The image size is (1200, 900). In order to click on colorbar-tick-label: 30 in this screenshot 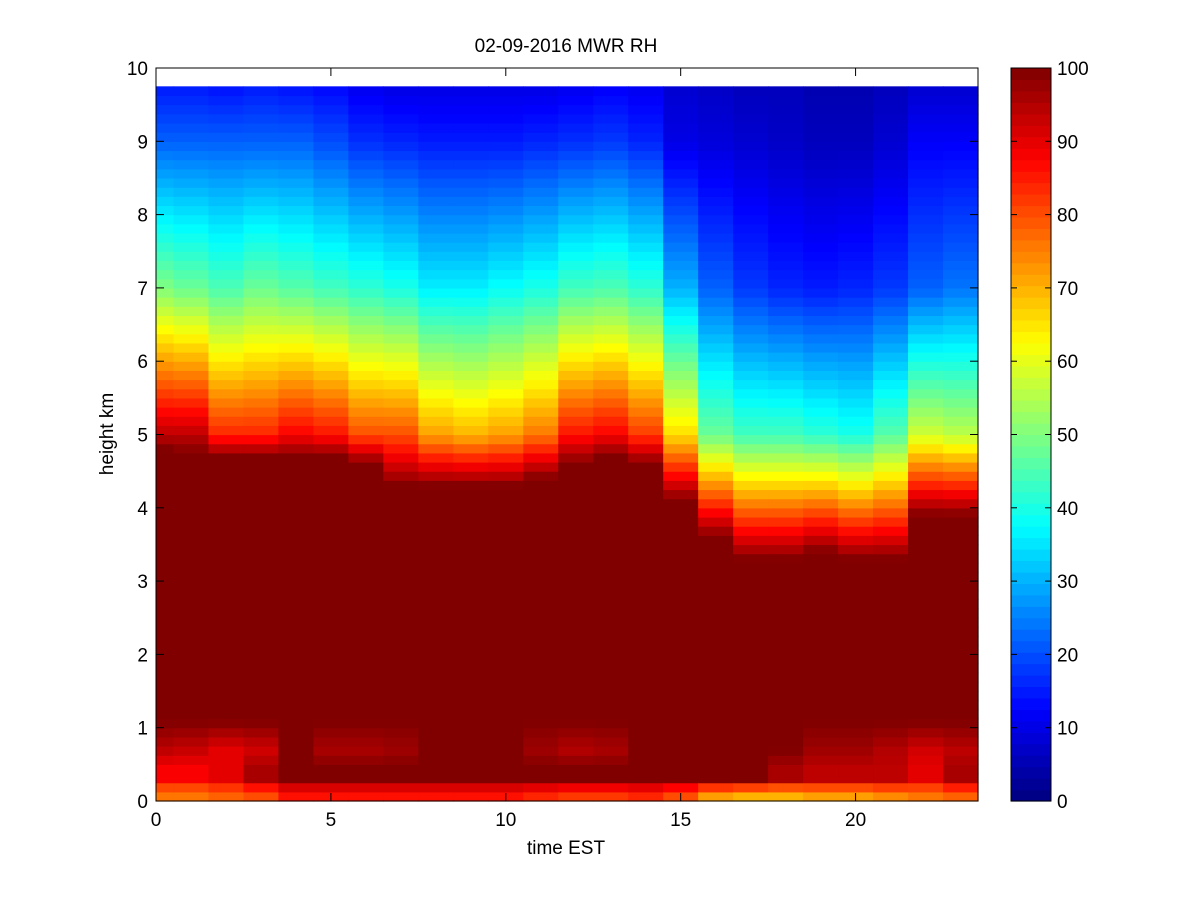, I will do `click(1067, 582)`.